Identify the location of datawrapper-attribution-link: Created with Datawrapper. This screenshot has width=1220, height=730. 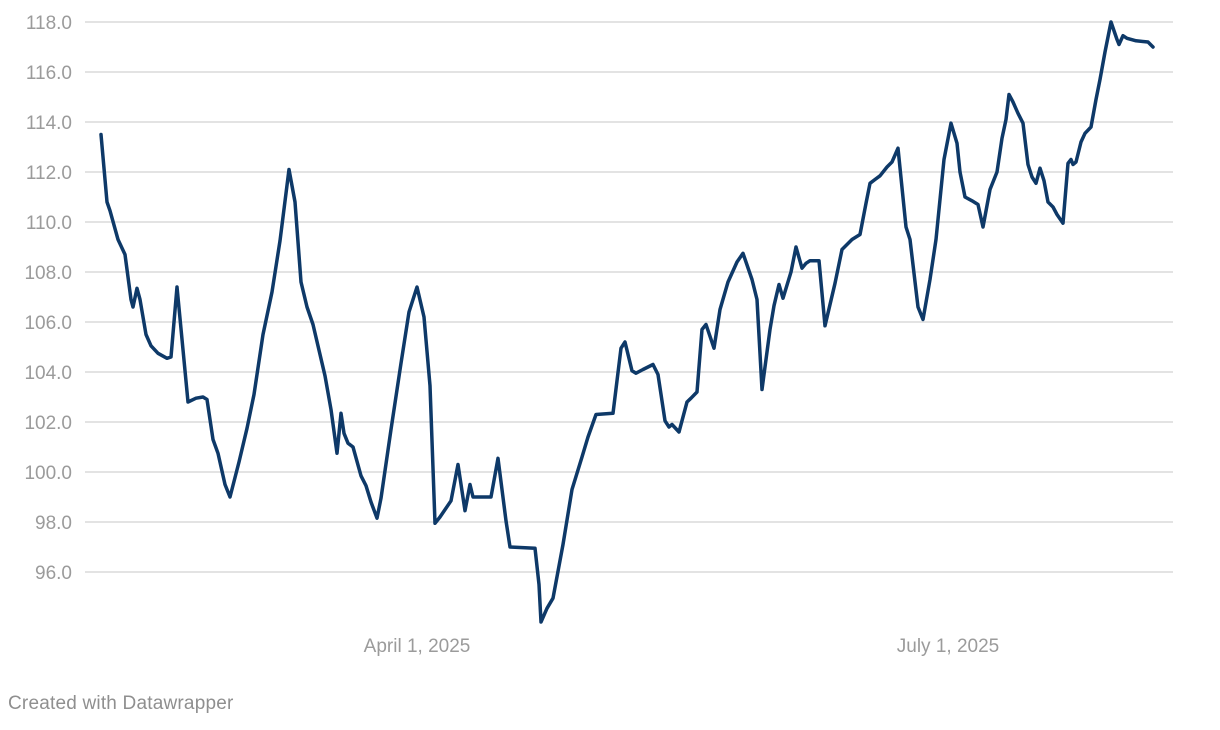
(121, 703).